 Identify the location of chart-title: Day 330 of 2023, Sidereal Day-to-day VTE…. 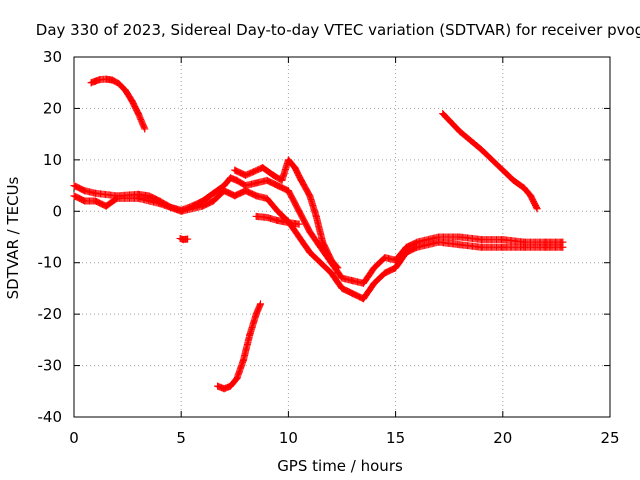
(338, 30).